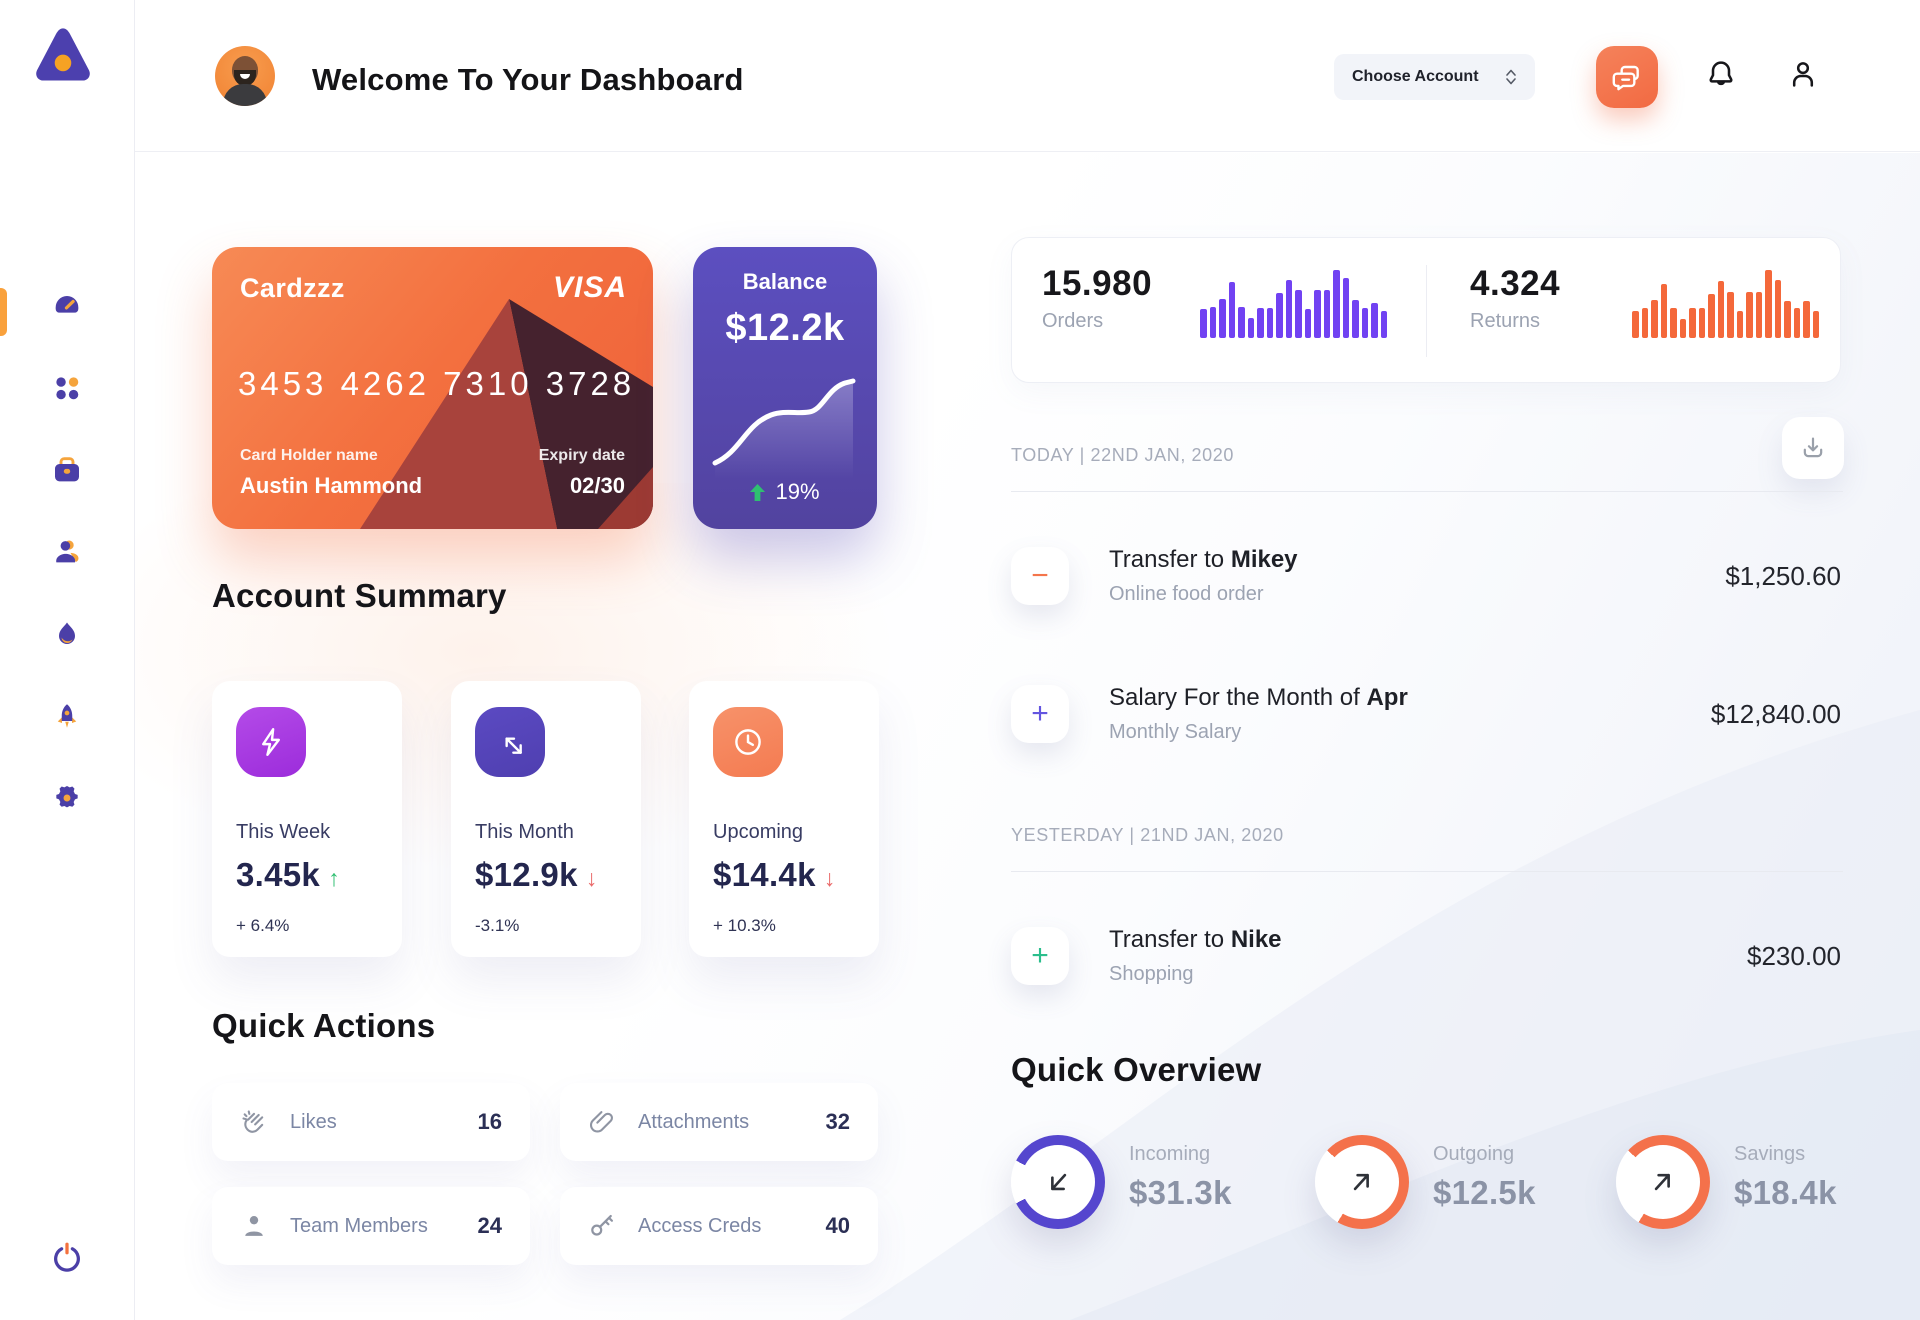  I want to click on returns-value: 4.324, so click(1515, 283).